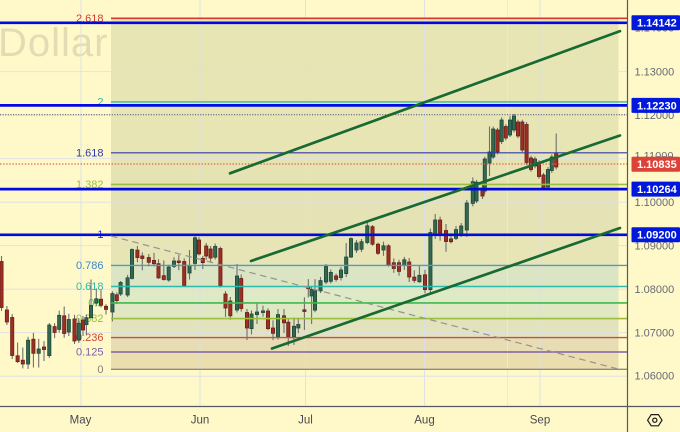 This screenshot has height=432, width=680. What do you see at coordinates (657, 236) in the screenshot?
I see `svg-text: 1.09200` at bounding box center [657, 236].